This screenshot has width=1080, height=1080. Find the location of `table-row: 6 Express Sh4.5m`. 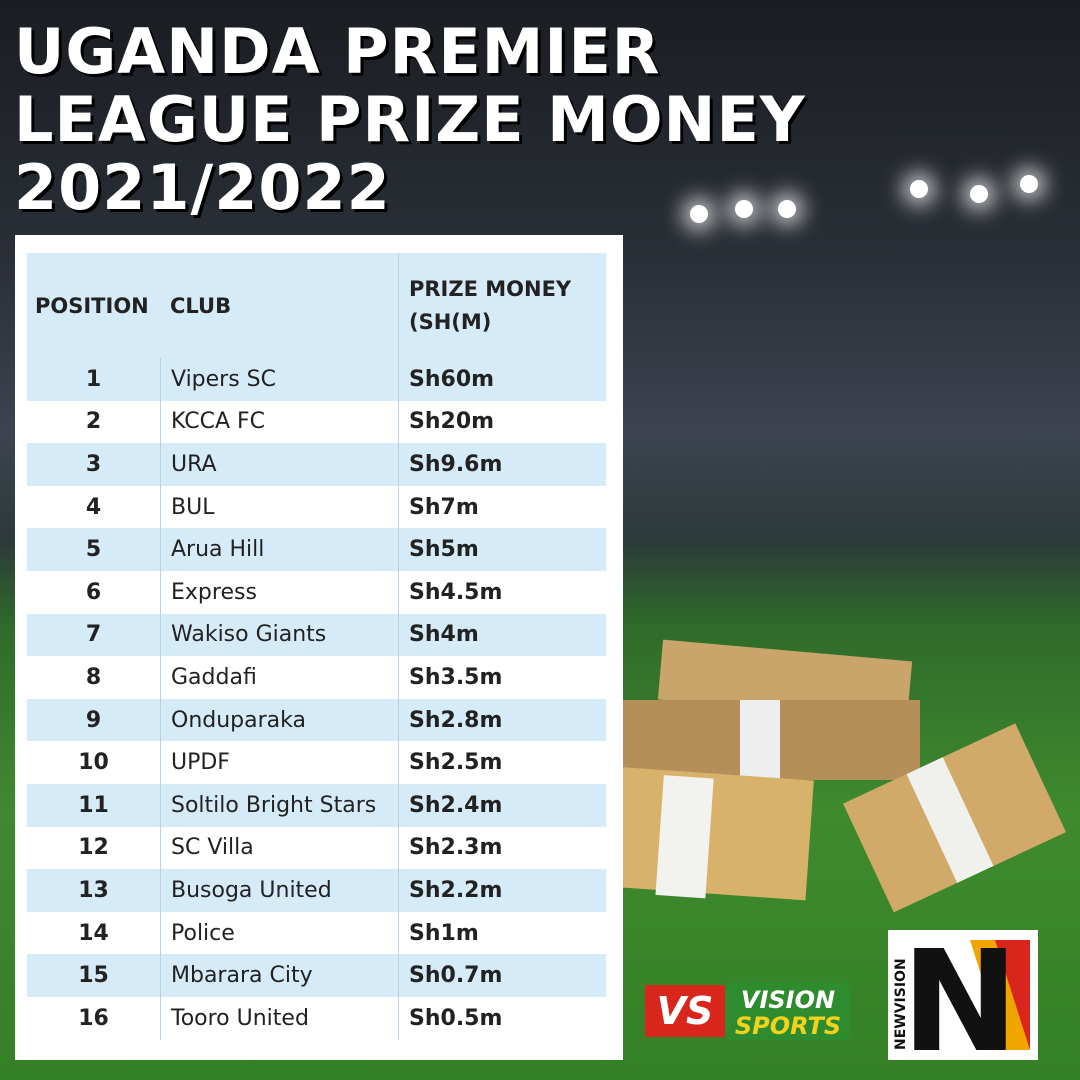

table-row: 6 Express Sh4.5m is located at coordinates (316, 592).